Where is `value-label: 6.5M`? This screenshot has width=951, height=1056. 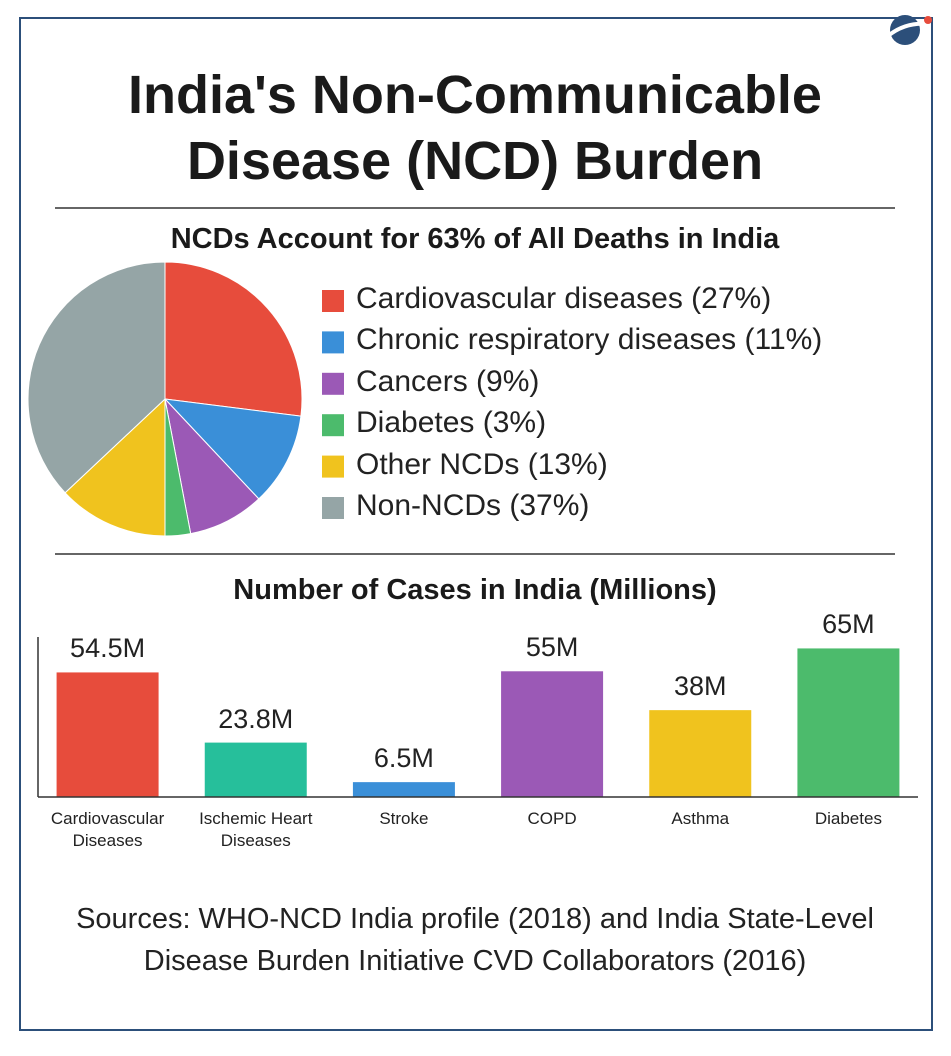
value-label: 6.5M is located at coordinates (403, 758).